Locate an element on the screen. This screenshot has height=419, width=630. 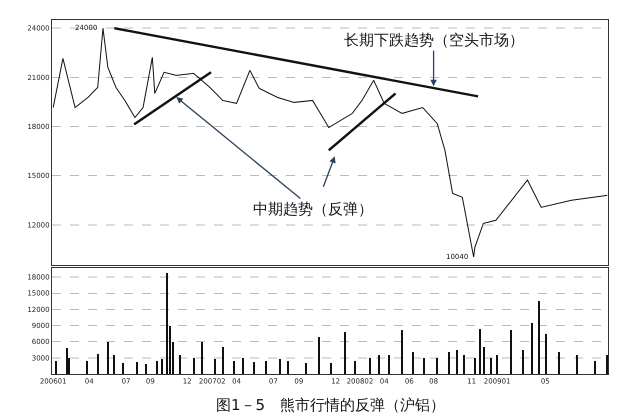
caption: 图1－5 熊市行情的反弹（沪铝） is located at coordinates (331, 405).